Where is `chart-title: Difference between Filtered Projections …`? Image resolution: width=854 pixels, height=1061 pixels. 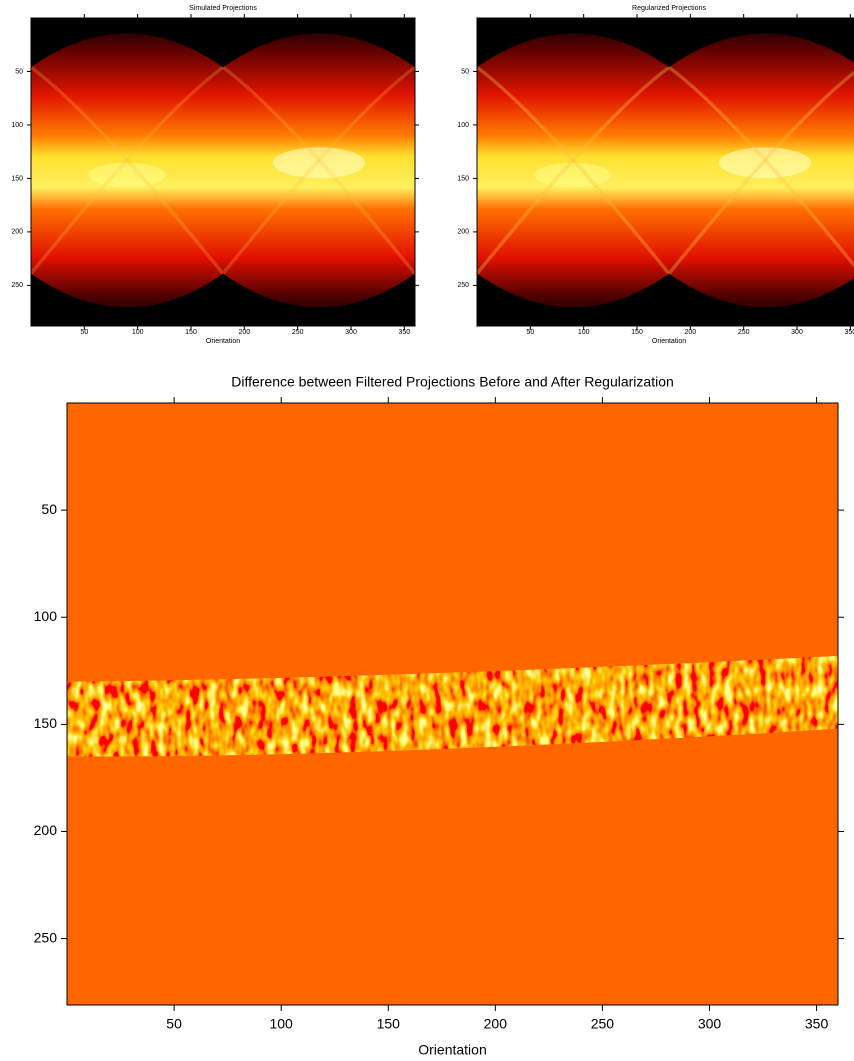
chart-title: Difference between Filtered Projections … is located at coordinates (452, 382).